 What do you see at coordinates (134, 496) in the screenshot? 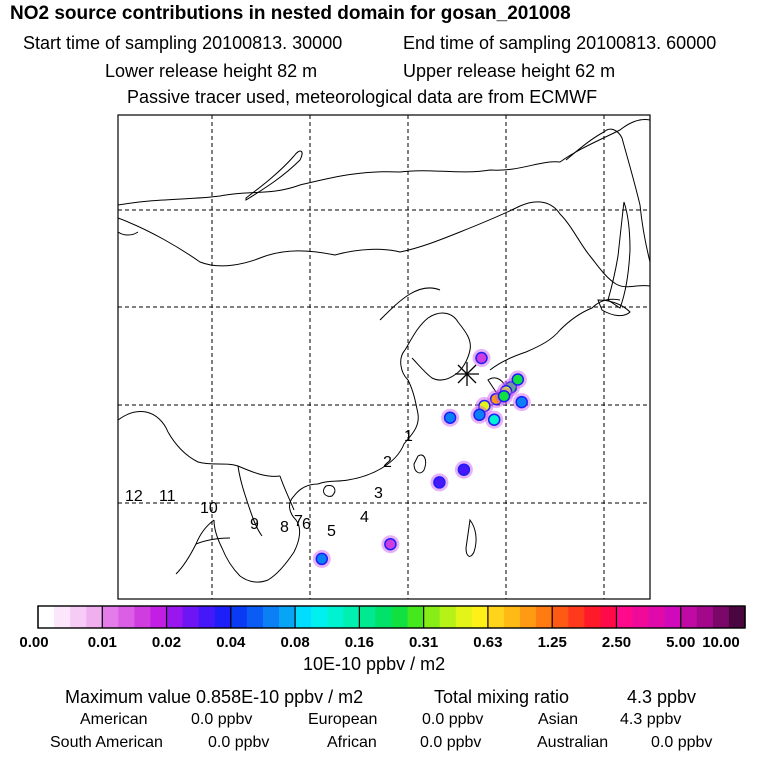
I see `region-label-12: 12` at bounding box center [134, 496].